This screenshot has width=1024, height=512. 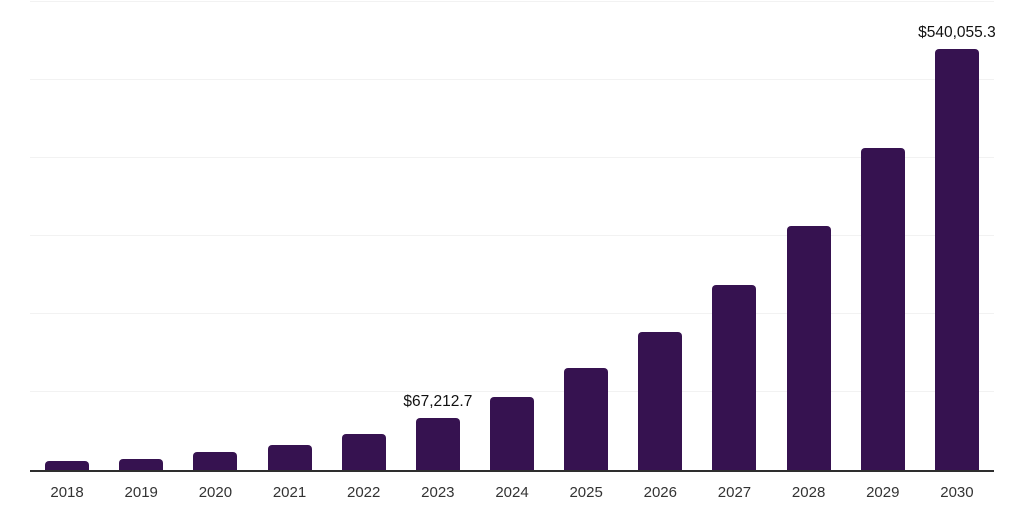 I want to click on bar-2018, so click(x=67, y=465).